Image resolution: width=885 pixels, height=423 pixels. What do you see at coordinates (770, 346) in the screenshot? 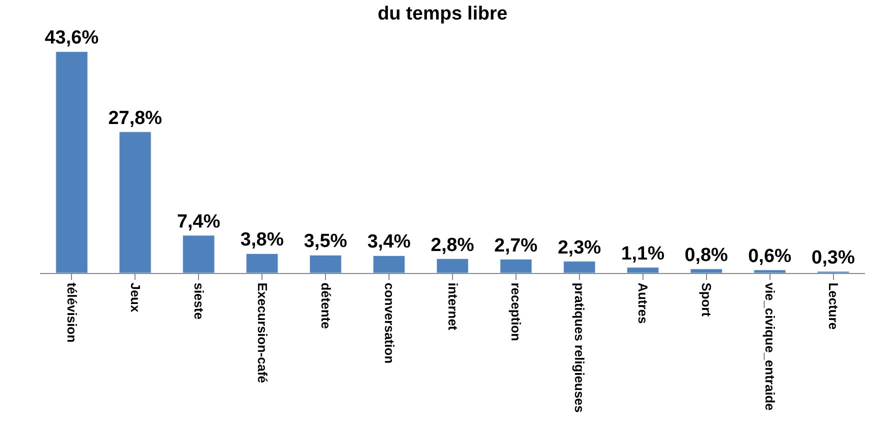
I see `x-tick-label: vie_civique_entraide` at bounding box center [770, 346].